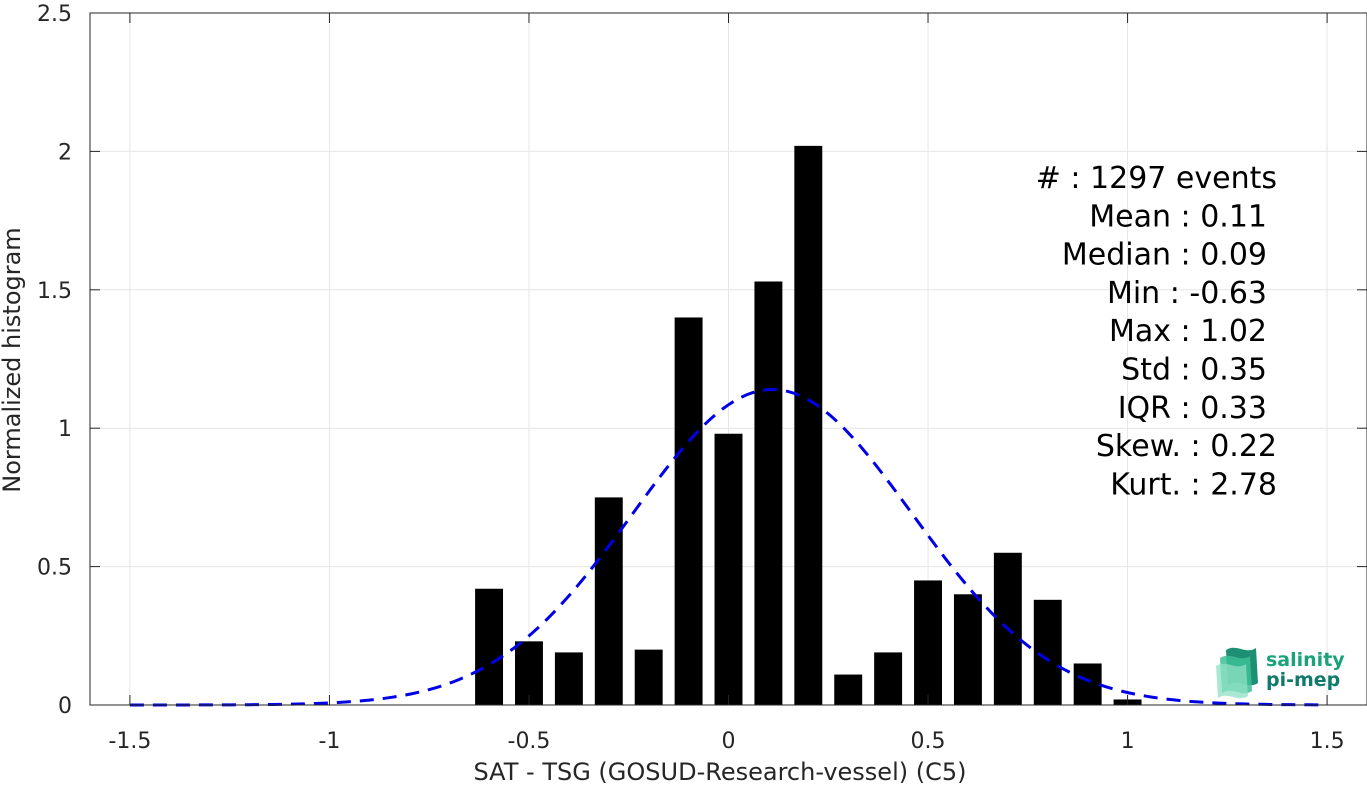 This screenshot has height=785, width=1367. I want to click on stats-line: Median : 0.09, so click(1164, 255).